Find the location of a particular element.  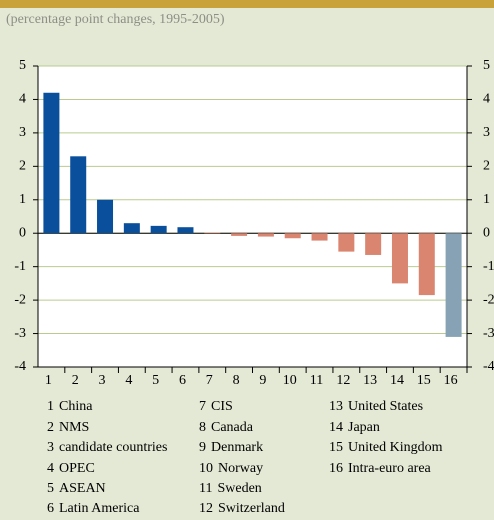

legend-number: 14 is located at coordinates (336, 427).